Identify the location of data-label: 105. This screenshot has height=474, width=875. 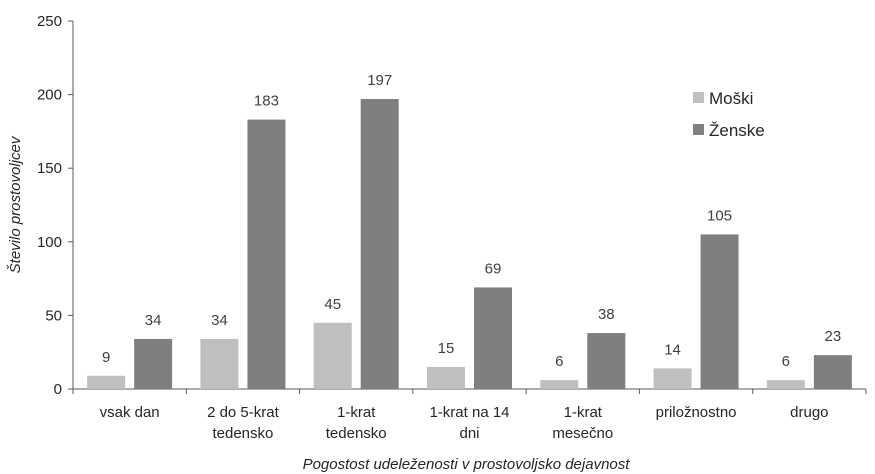
(719, 215).